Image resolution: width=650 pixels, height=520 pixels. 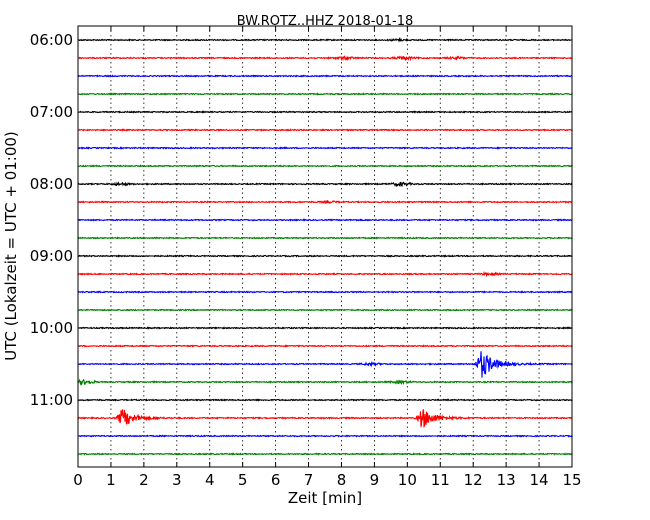 What do you see at coordinates (539, 480) in the screenshot?
I see `x-tick-label: 14` at bounding box center [539, 480].